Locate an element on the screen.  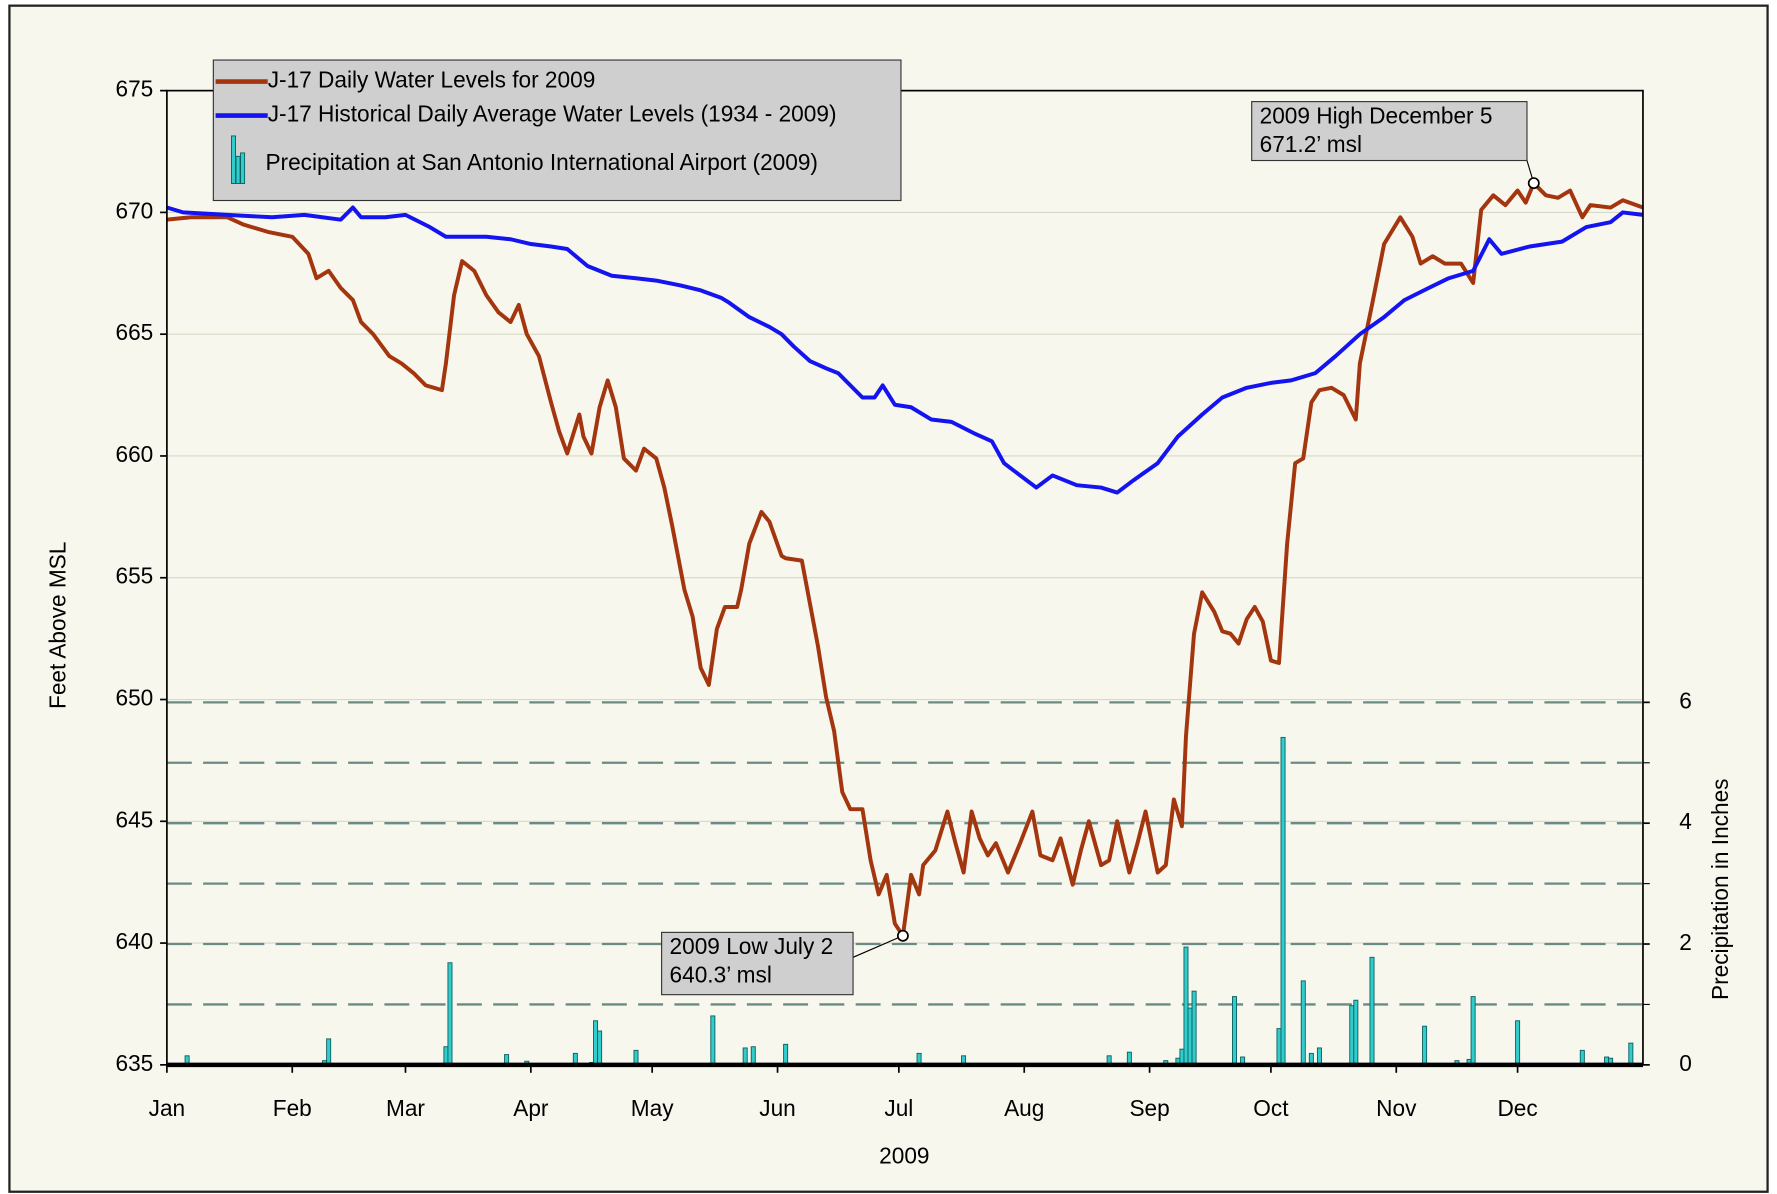
y-tick-label: 645 is located at coordinates (135, 819).